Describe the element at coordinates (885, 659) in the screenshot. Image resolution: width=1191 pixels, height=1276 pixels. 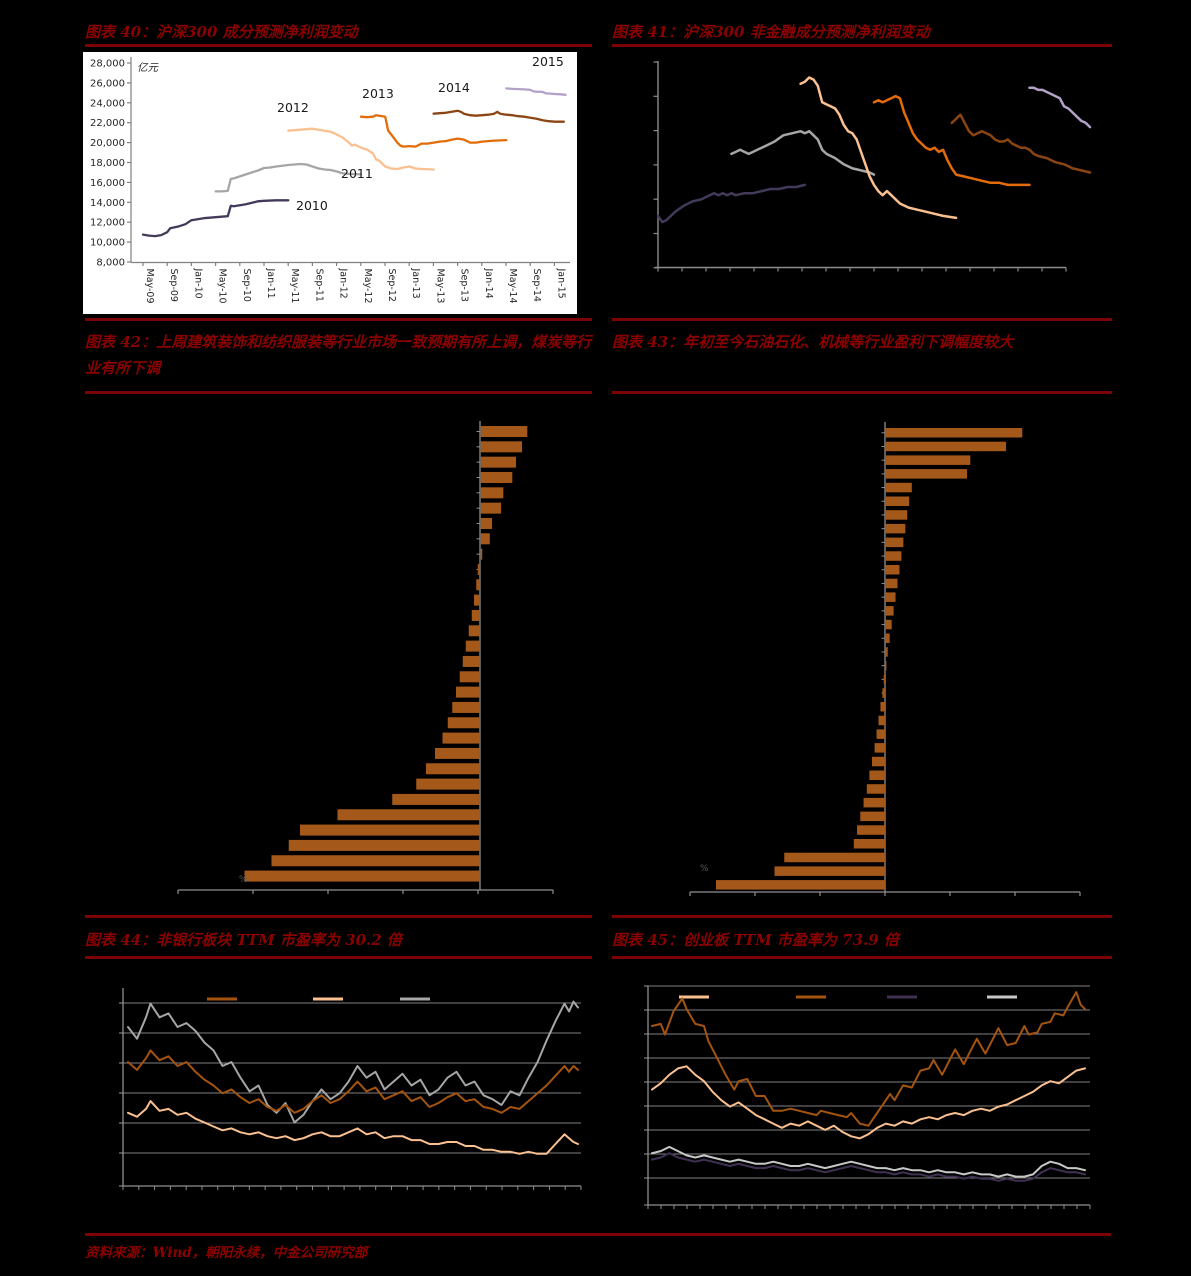
I see `chart-43: %` at that location.